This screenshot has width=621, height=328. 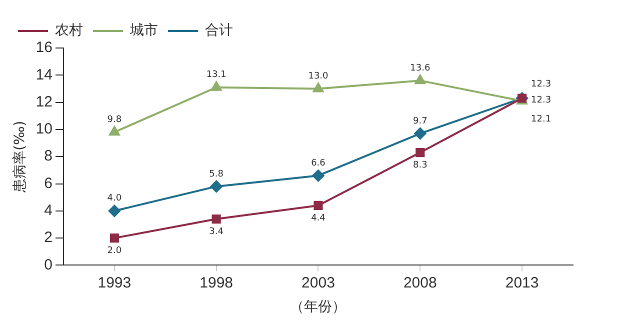 What do you see at coordinates (115, 283) in the screenshot?
I see `x-tick-label: 1993` at bounding box center [115, 283].